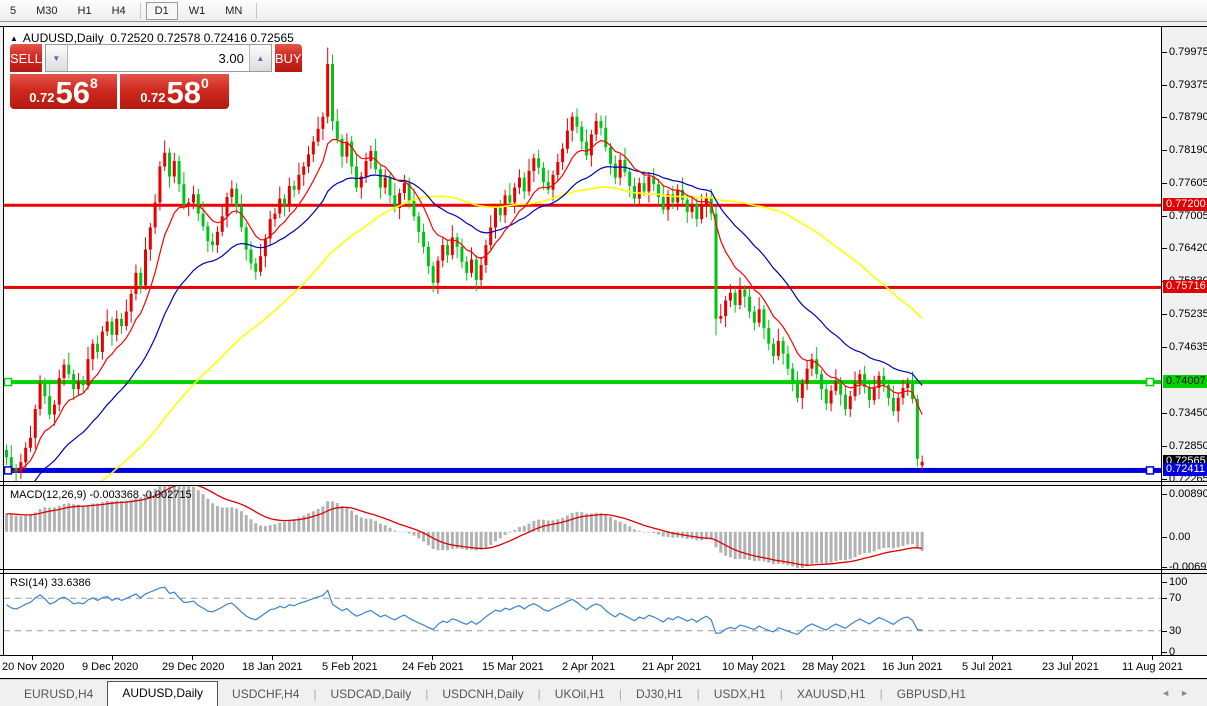 The height and width of the screenshot is (706, 1207). I want to click on timeframe-button-d1: D1, so click(161, 10).